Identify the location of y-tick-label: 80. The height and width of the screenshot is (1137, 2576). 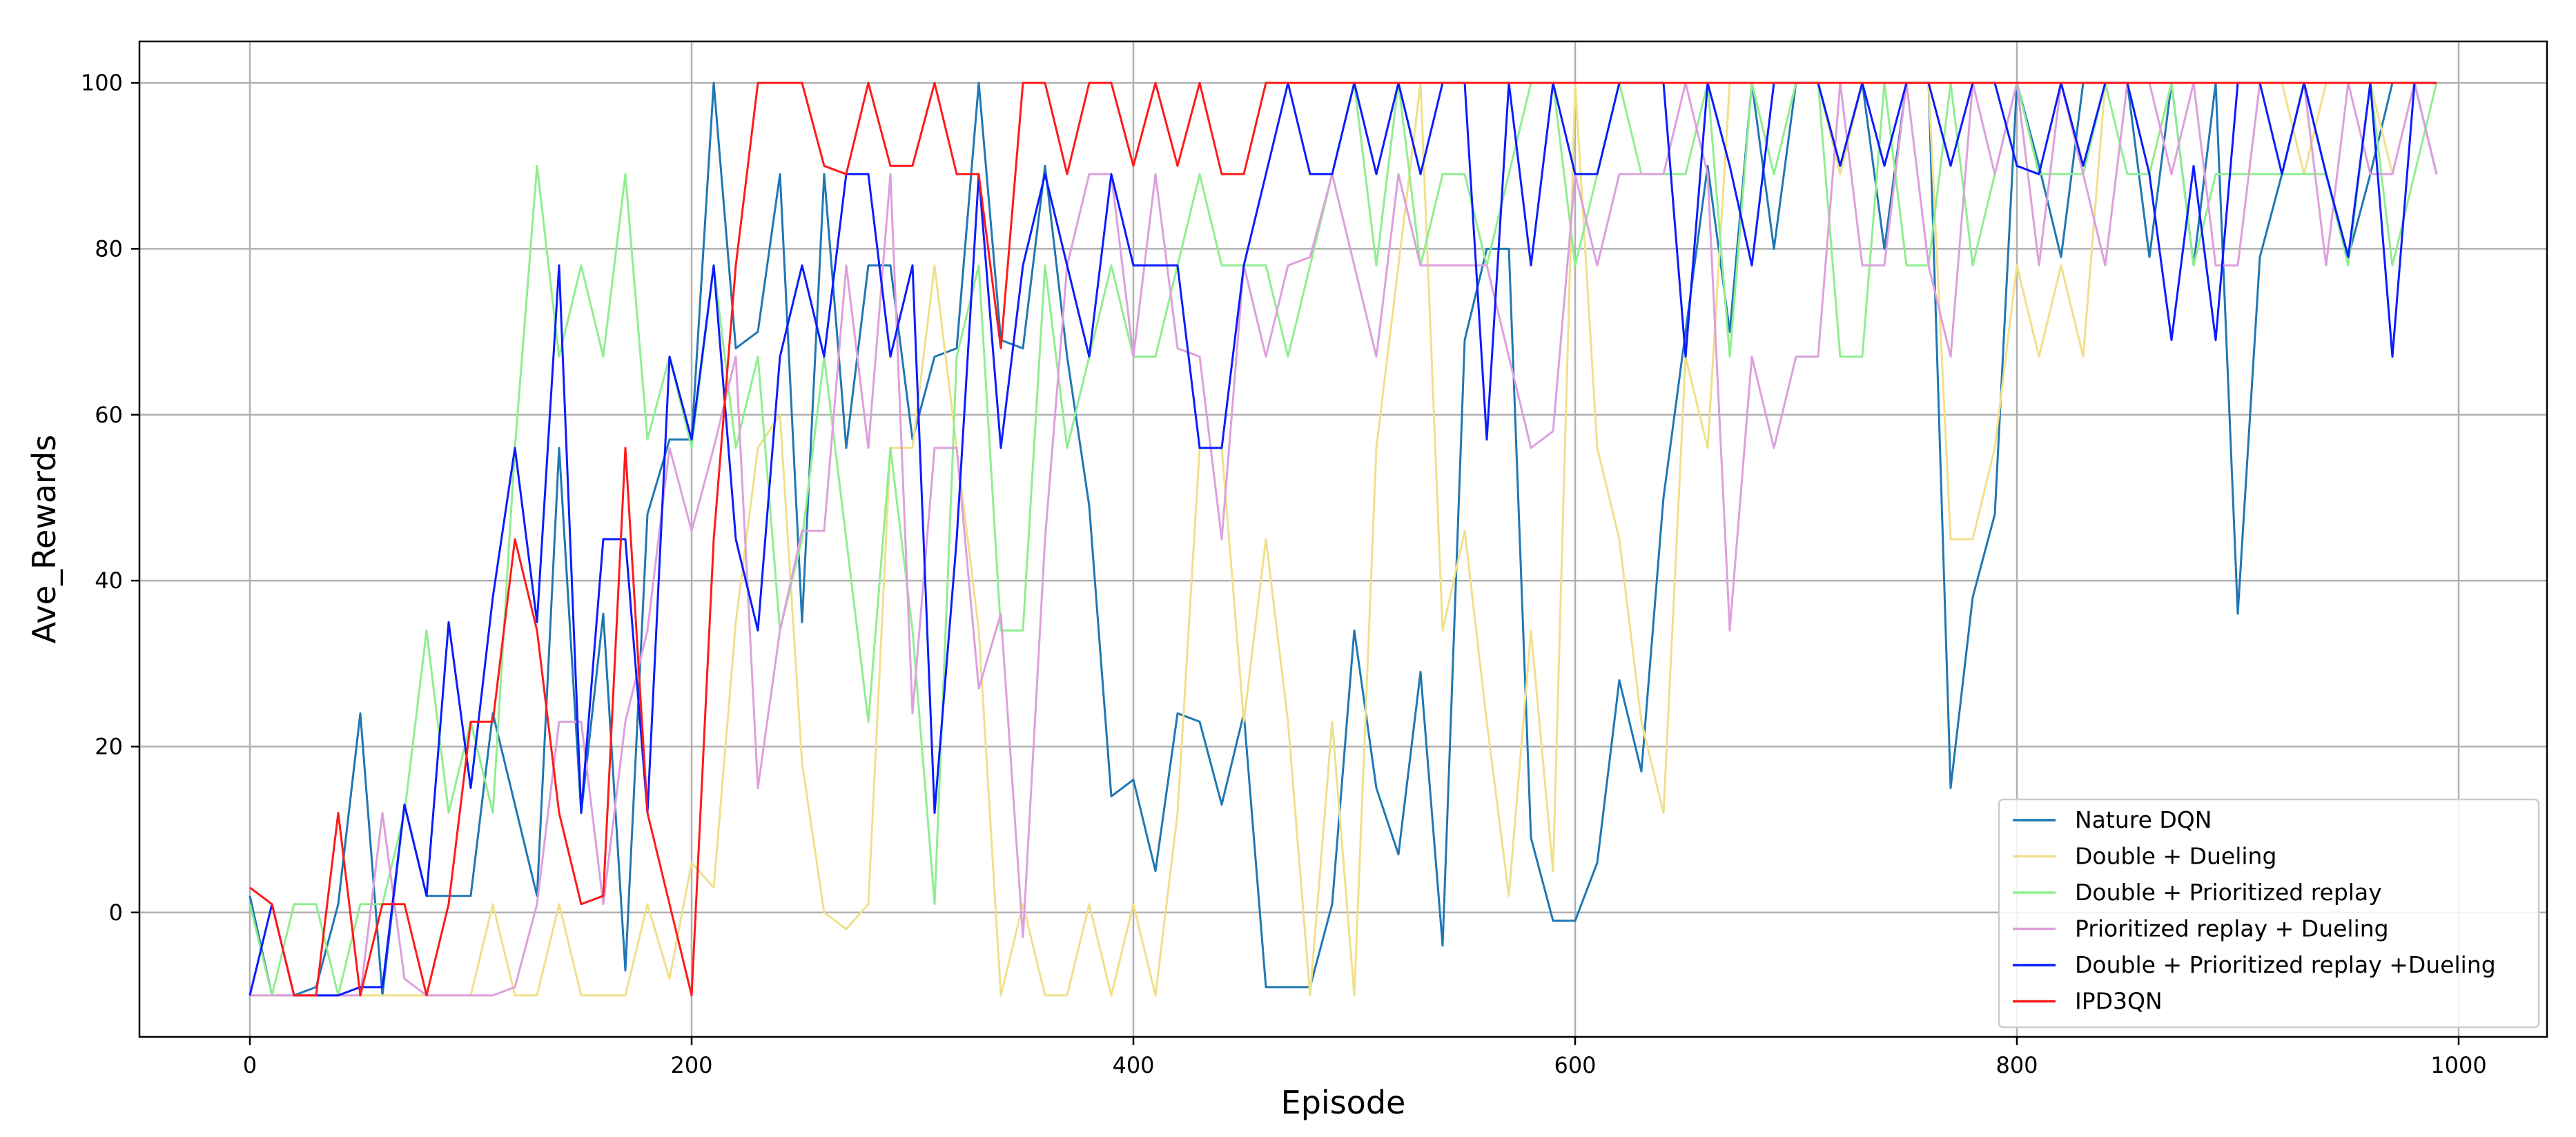
(109, 249).